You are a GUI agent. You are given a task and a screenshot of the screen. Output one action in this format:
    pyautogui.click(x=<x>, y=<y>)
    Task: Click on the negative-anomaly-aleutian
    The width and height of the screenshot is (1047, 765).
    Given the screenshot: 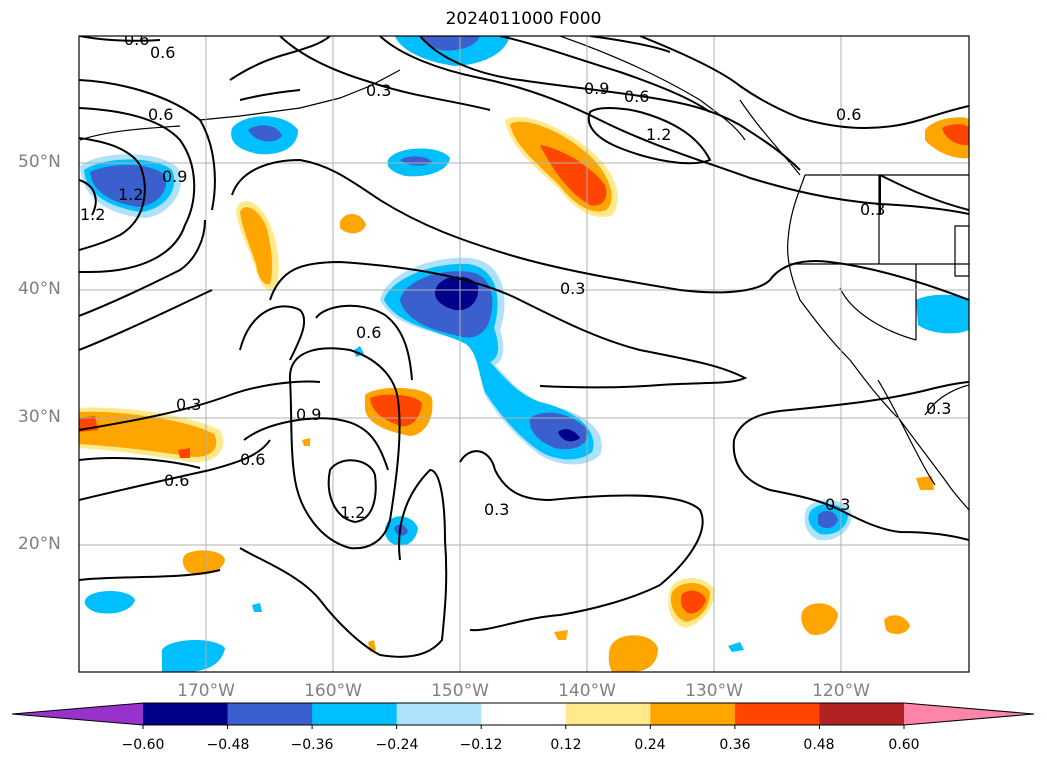 What is the action you would take?
    pyautogui.click(x=264, y=135)
    